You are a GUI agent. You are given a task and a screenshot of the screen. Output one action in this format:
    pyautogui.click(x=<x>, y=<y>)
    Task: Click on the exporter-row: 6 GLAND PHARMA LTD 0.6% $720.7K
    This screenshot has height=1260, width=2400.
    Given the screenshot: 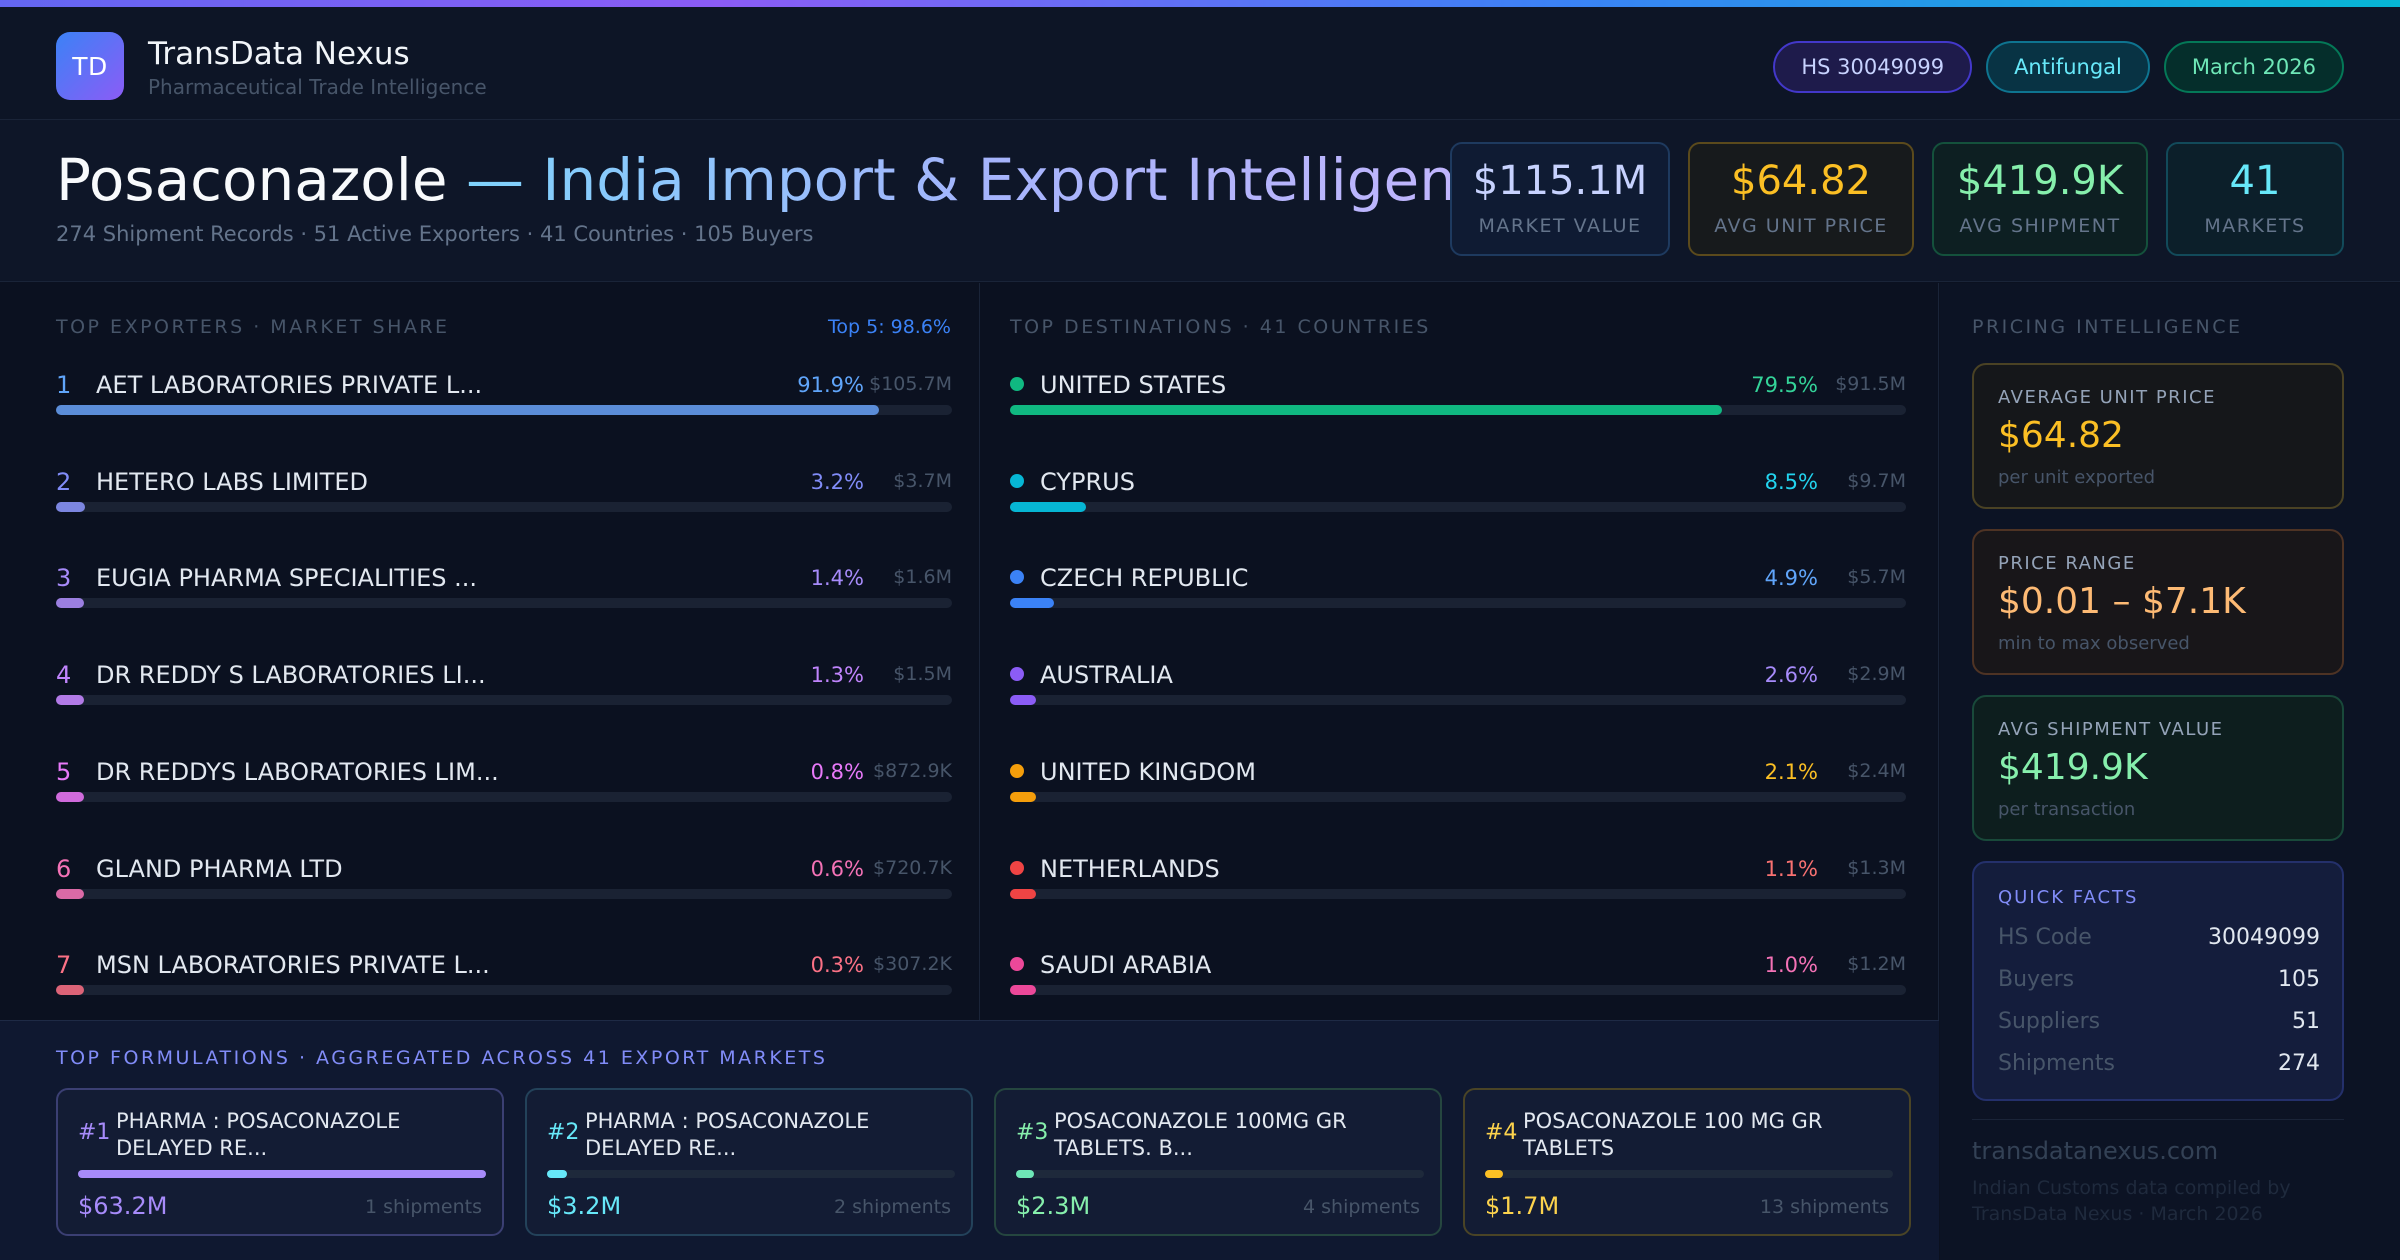 What is the action you would take?
    pyautogui.click(x=504, y=877)
    